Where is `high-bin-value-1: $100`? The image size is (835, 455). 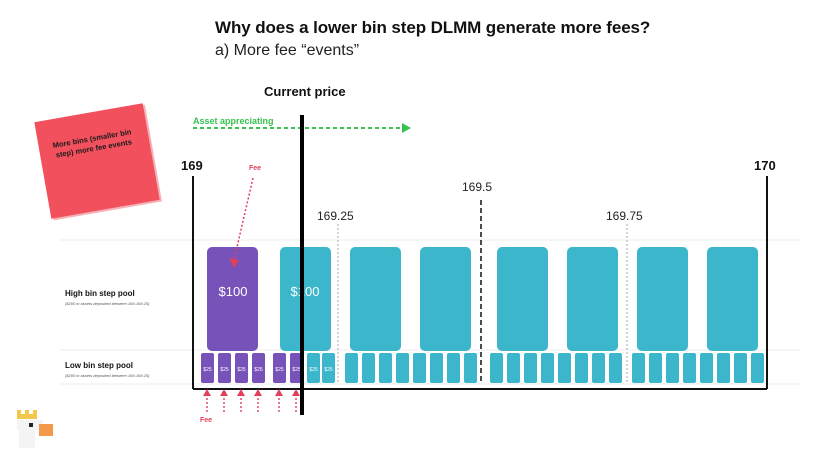 high-bin-value-1: $100 is located at coordinates (233, 291).